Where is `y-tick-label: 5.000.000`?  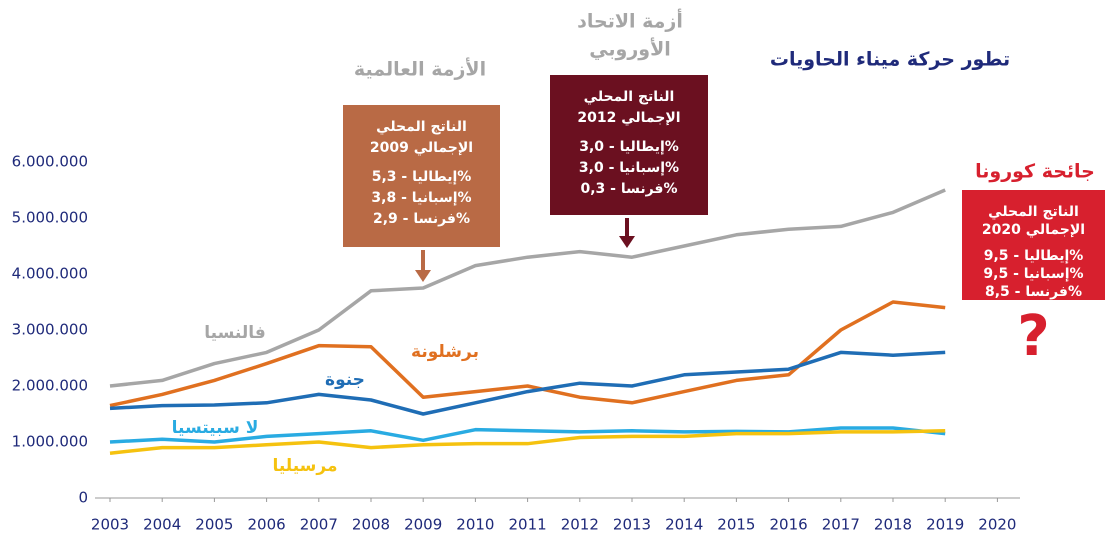
y-tick-label: 5.000.000 is located at coordinates (50, 218).